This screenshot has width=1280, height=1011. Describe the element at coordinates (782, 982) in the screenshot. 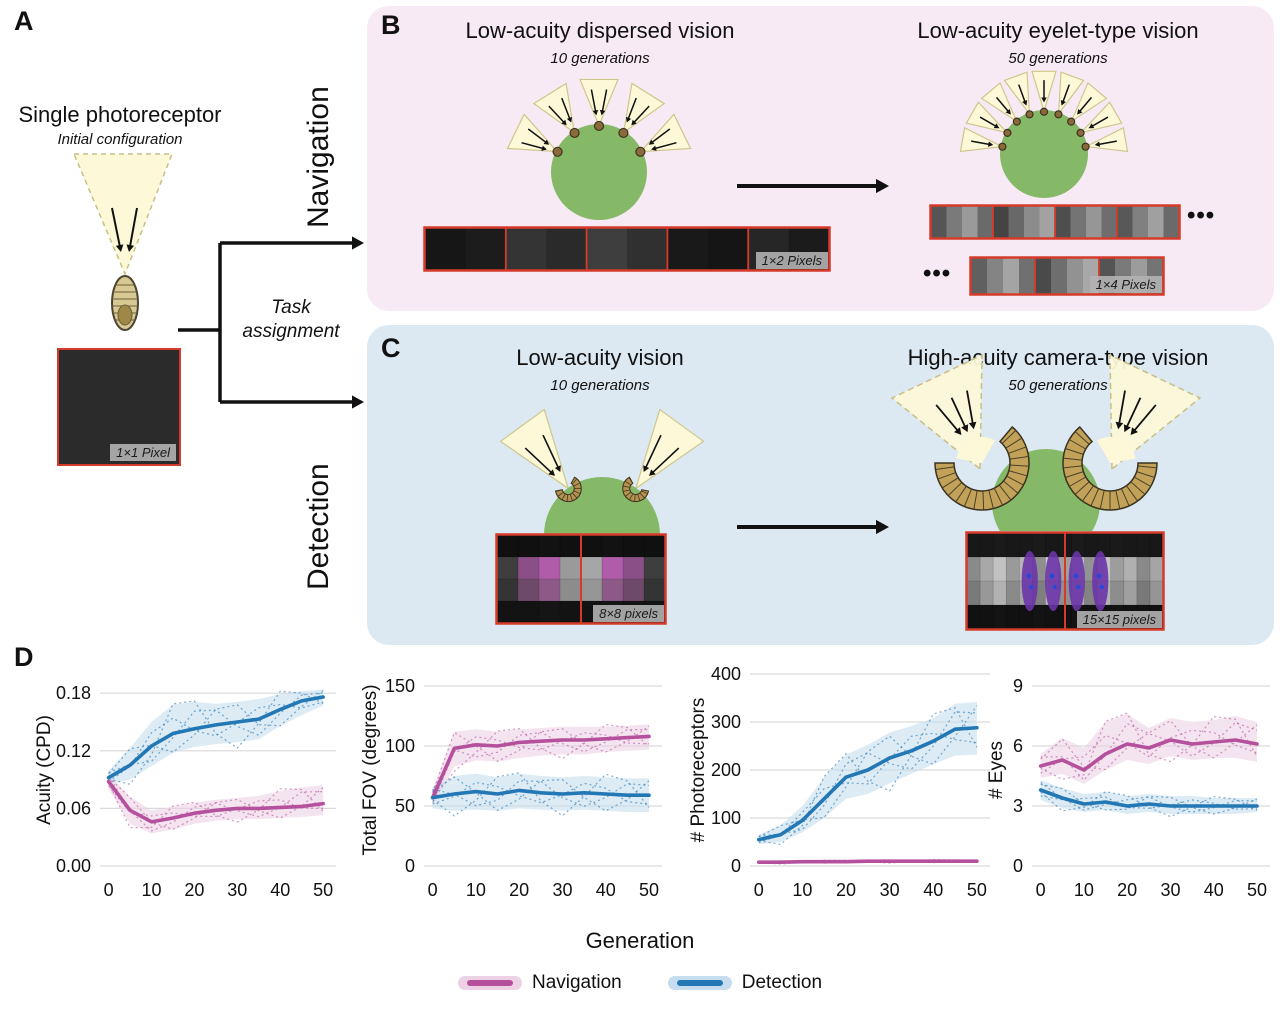

I see `legend-label-detection: Detection` at that location.